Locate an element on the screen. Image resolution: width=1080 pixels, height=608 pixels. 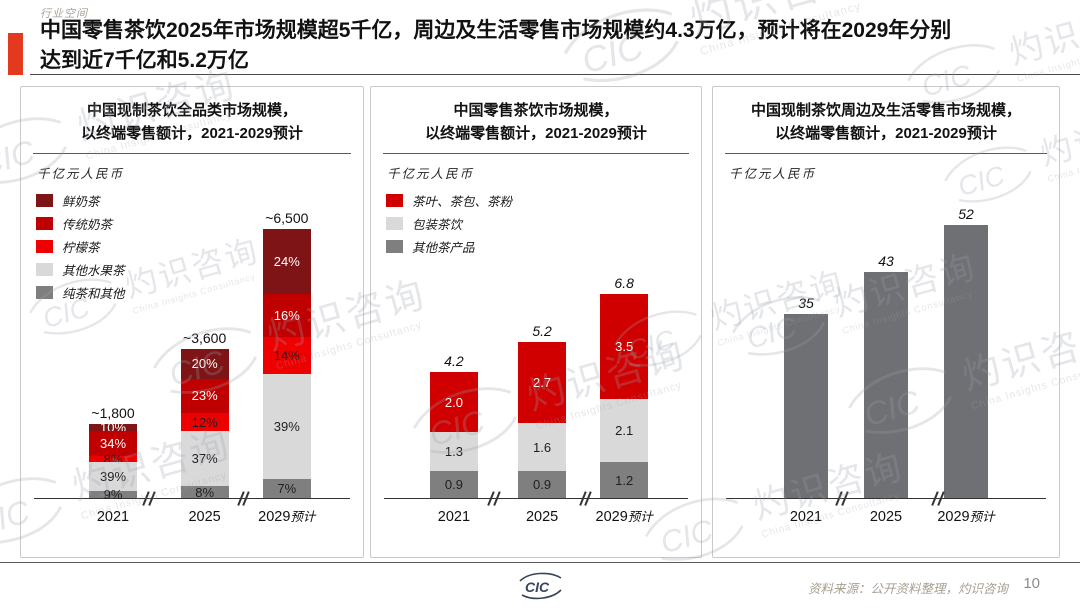
bar-segment: 34% is located at coordinates (113, 443).